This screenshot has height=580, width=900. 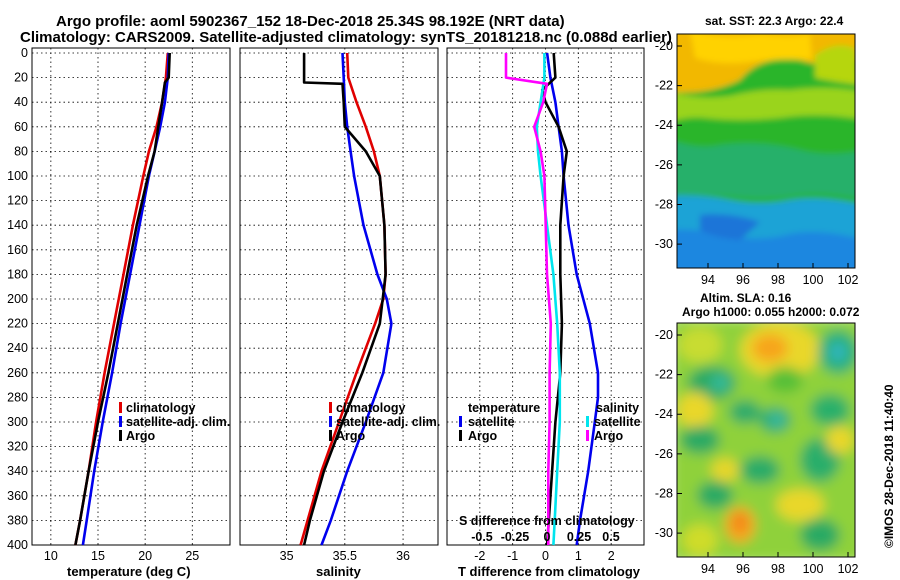 What do you see at coordinates (17, 348) in the screenshot?
I see `depth-tick: 240` at bounding box center [17, 348].